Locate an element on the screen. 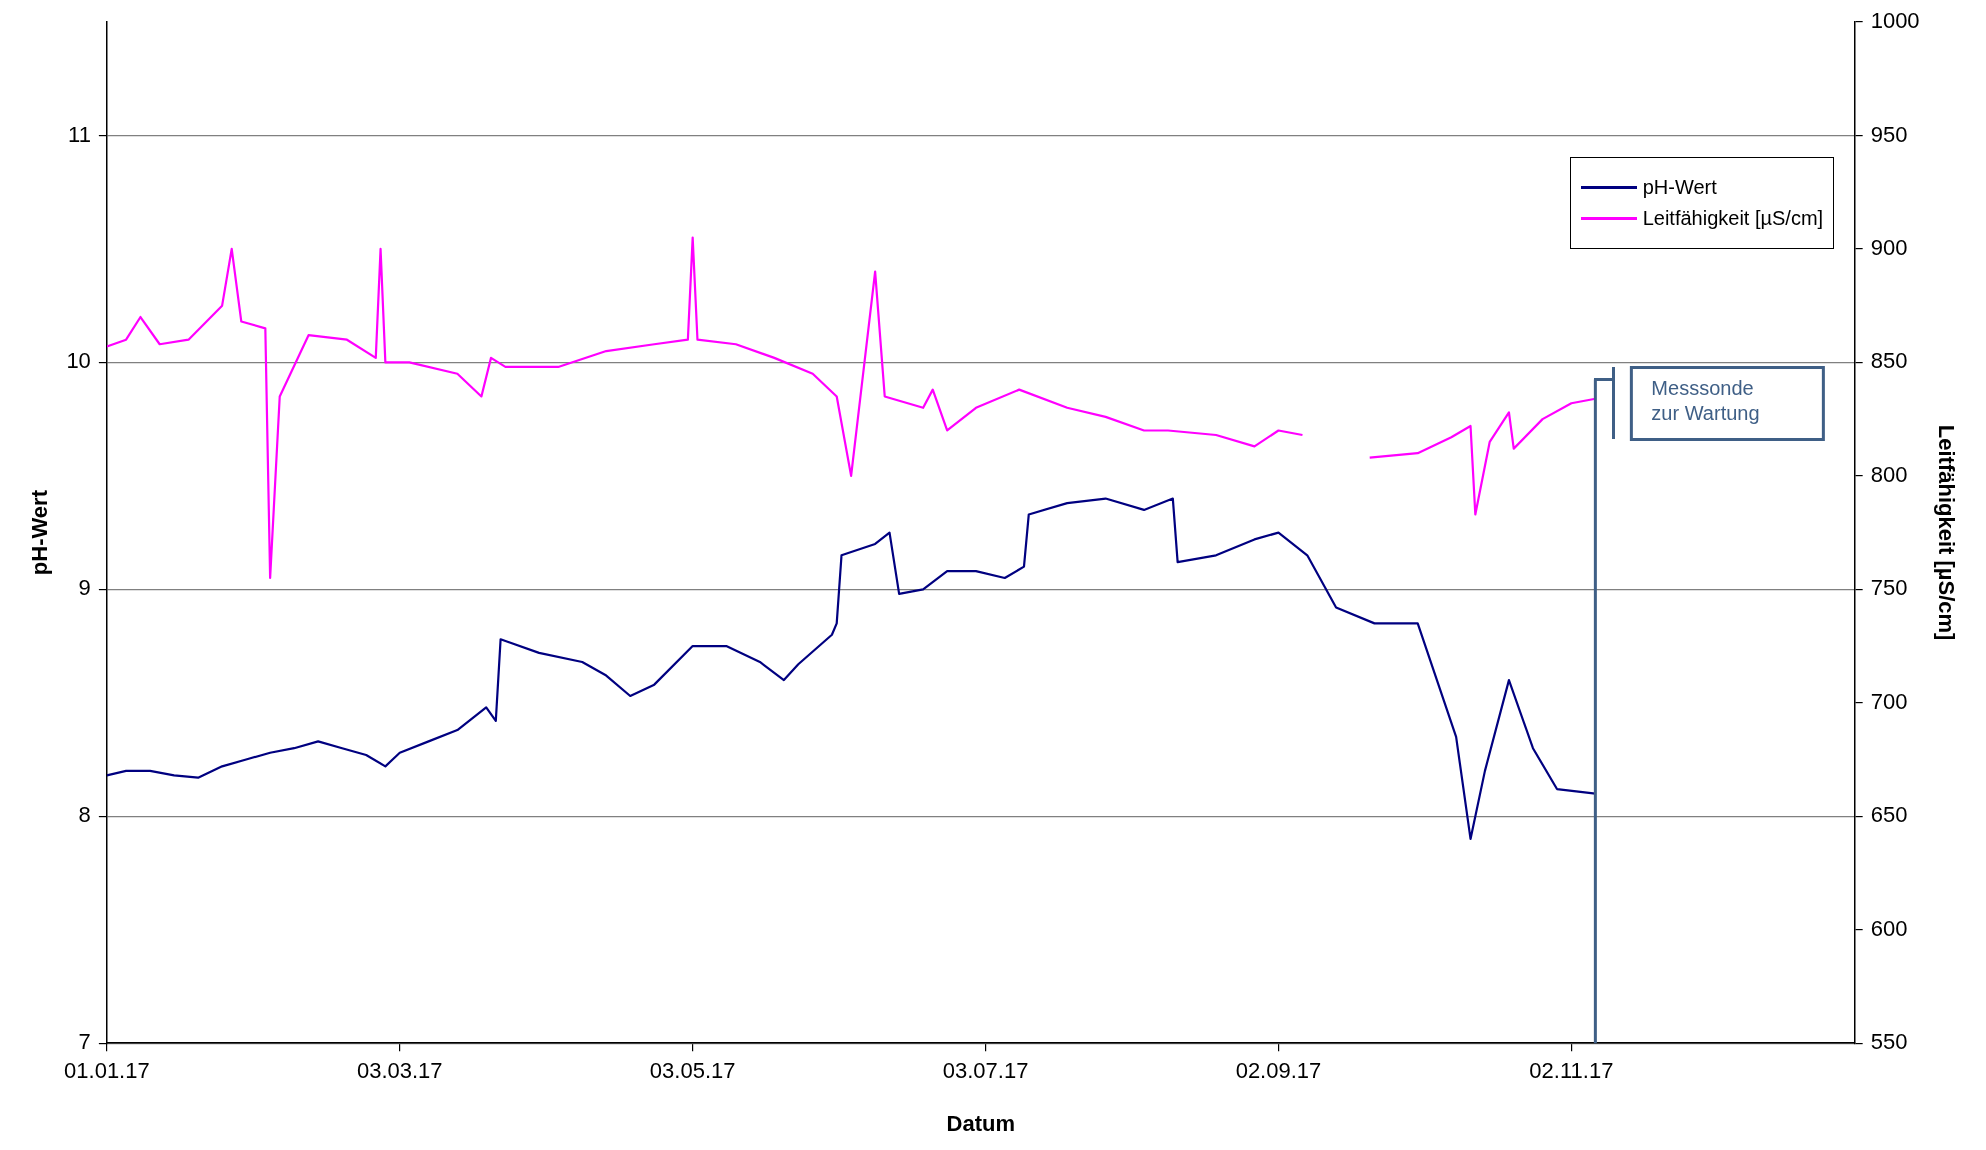  x-tick-label: 03.03.17 is located at coordinates (399, 1071).